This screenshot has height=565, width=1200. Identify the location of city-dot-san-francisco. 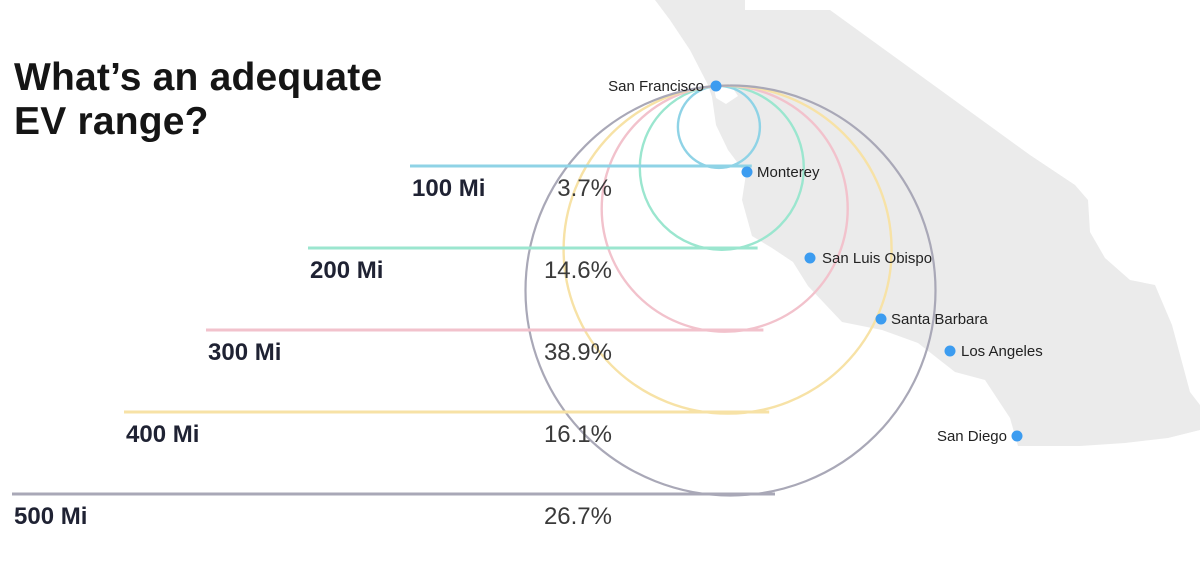
(716, 86).